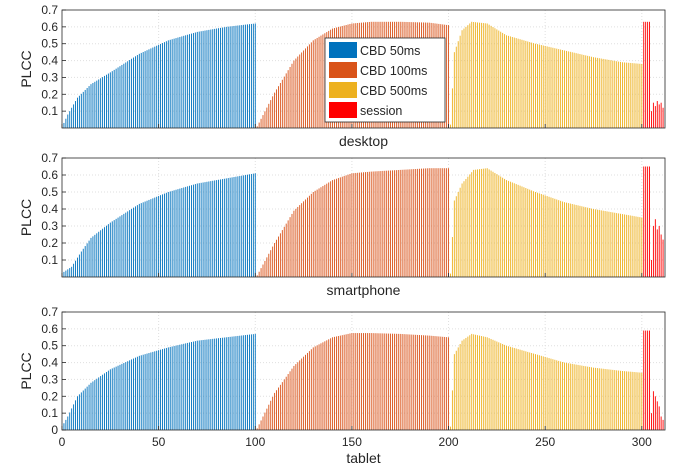 The image size is (673, 469). What do you see at coordinates (49, 209) in the screenshot?
I see `y-tick-label: 0.4` at bounding box center [49, 209].